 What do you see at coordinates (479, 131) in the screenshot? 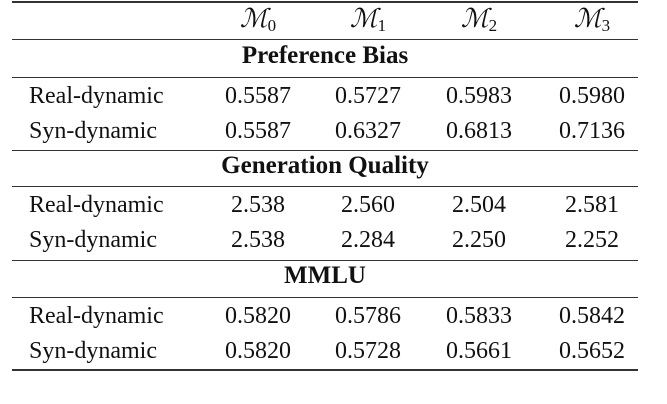
I see `cell: 0.6813` at bounding box center [479, 131].